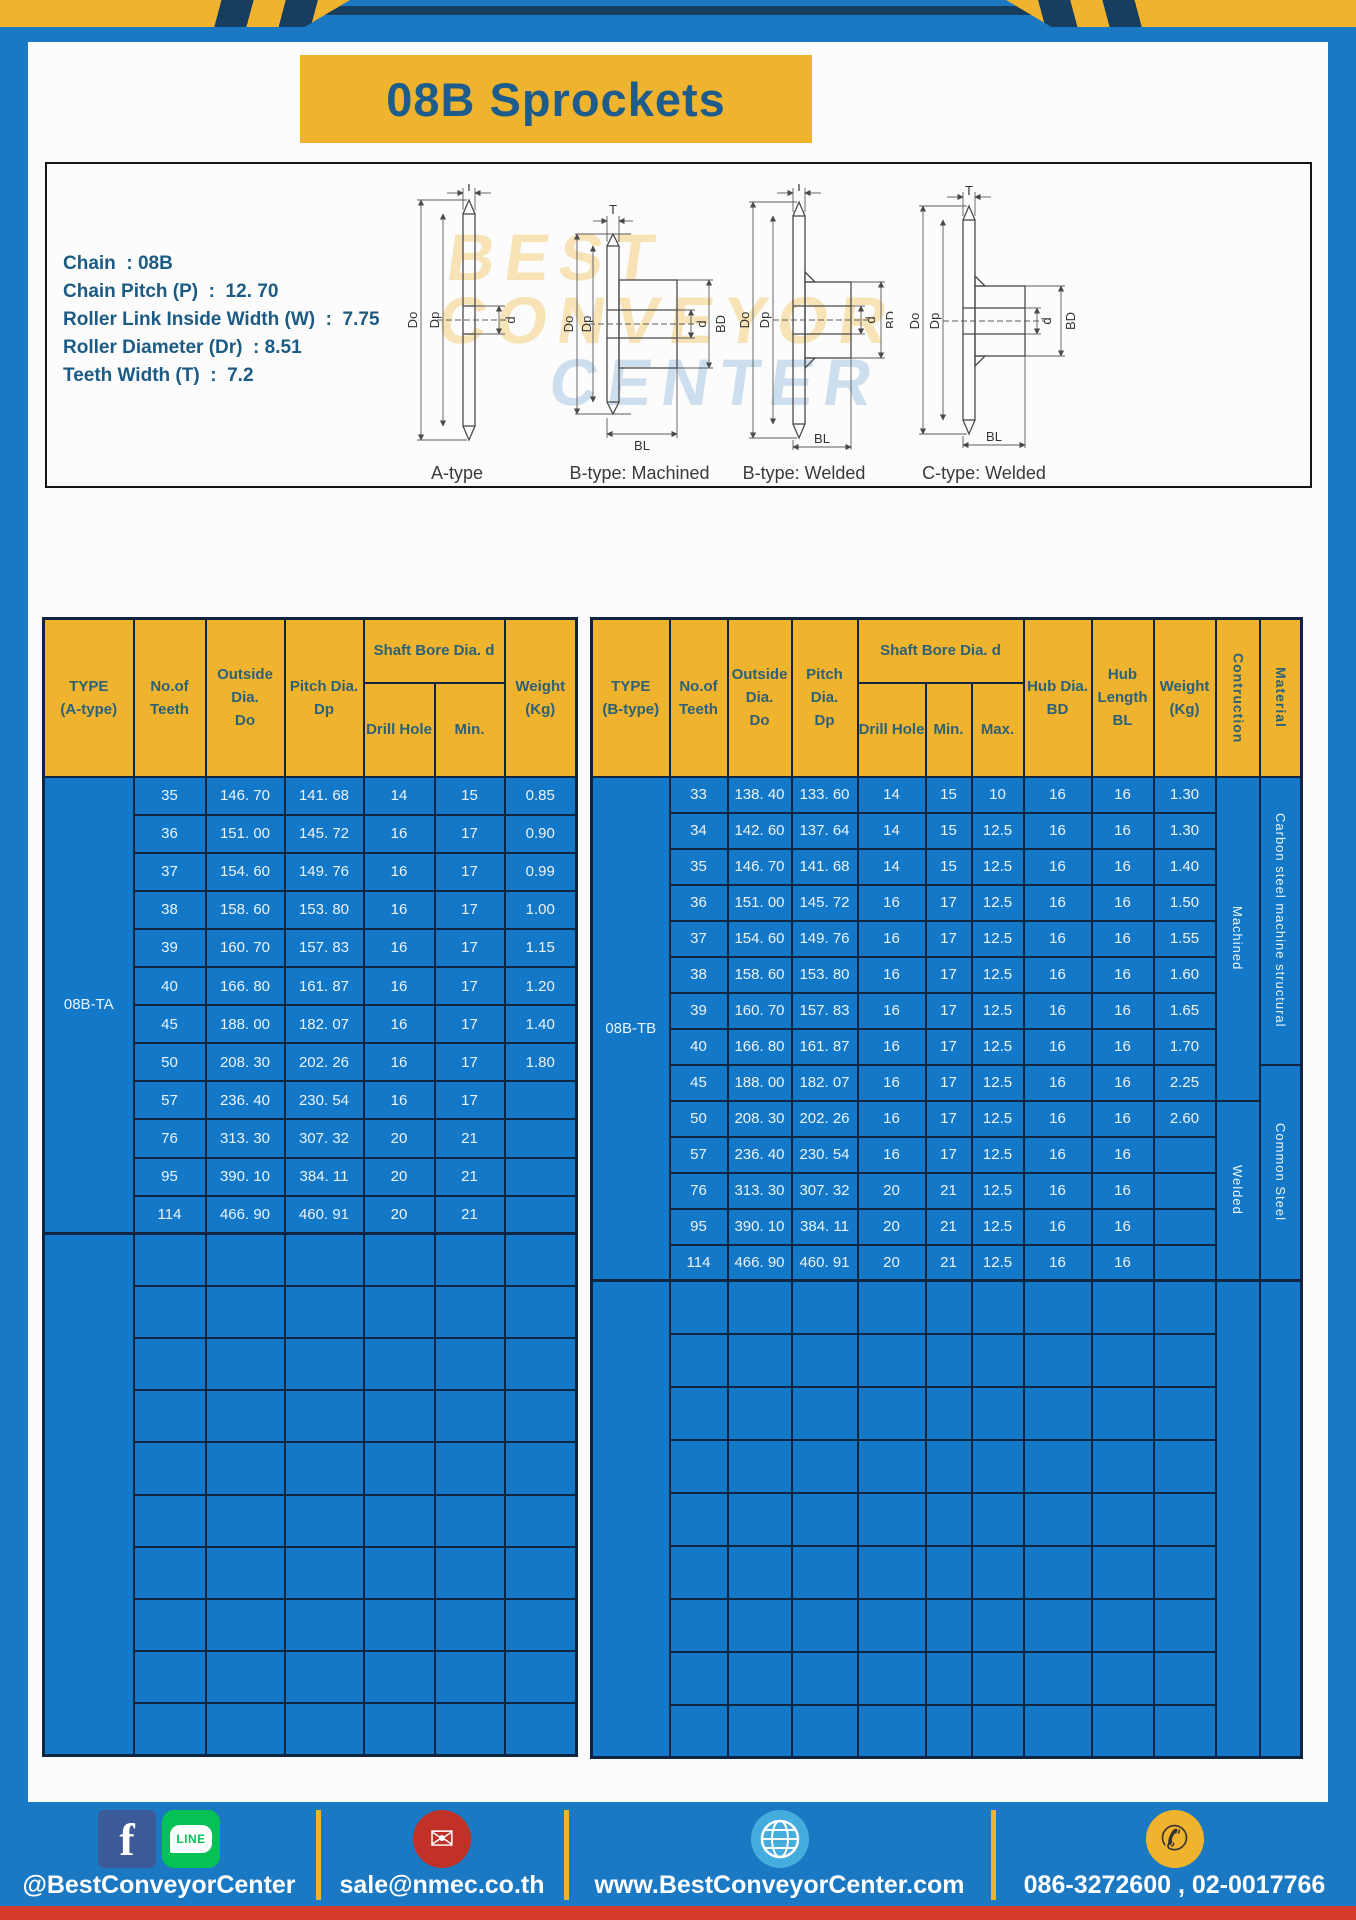  What do you see at coordinates (940, 650) in the screenshot?
I see `col-header-shaft-bore: Shaft Bore Dia. d` at bounding box center [940, 650].